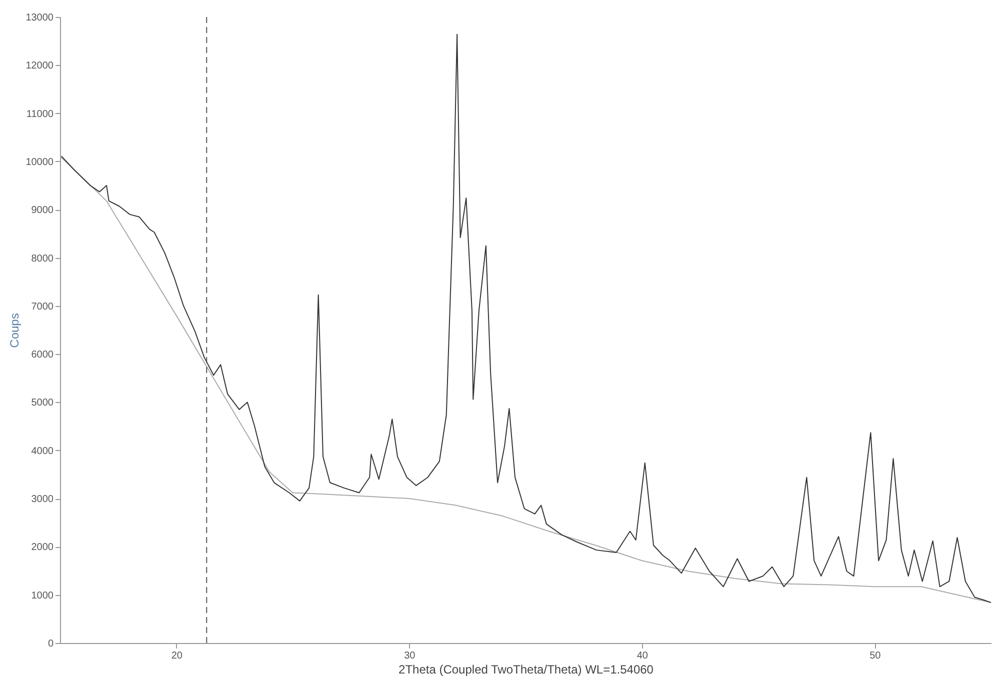 Image resolution: width=994 pixels, height=683 pixels. I want to click on y-tick-label: 11000, so click(40, 114).